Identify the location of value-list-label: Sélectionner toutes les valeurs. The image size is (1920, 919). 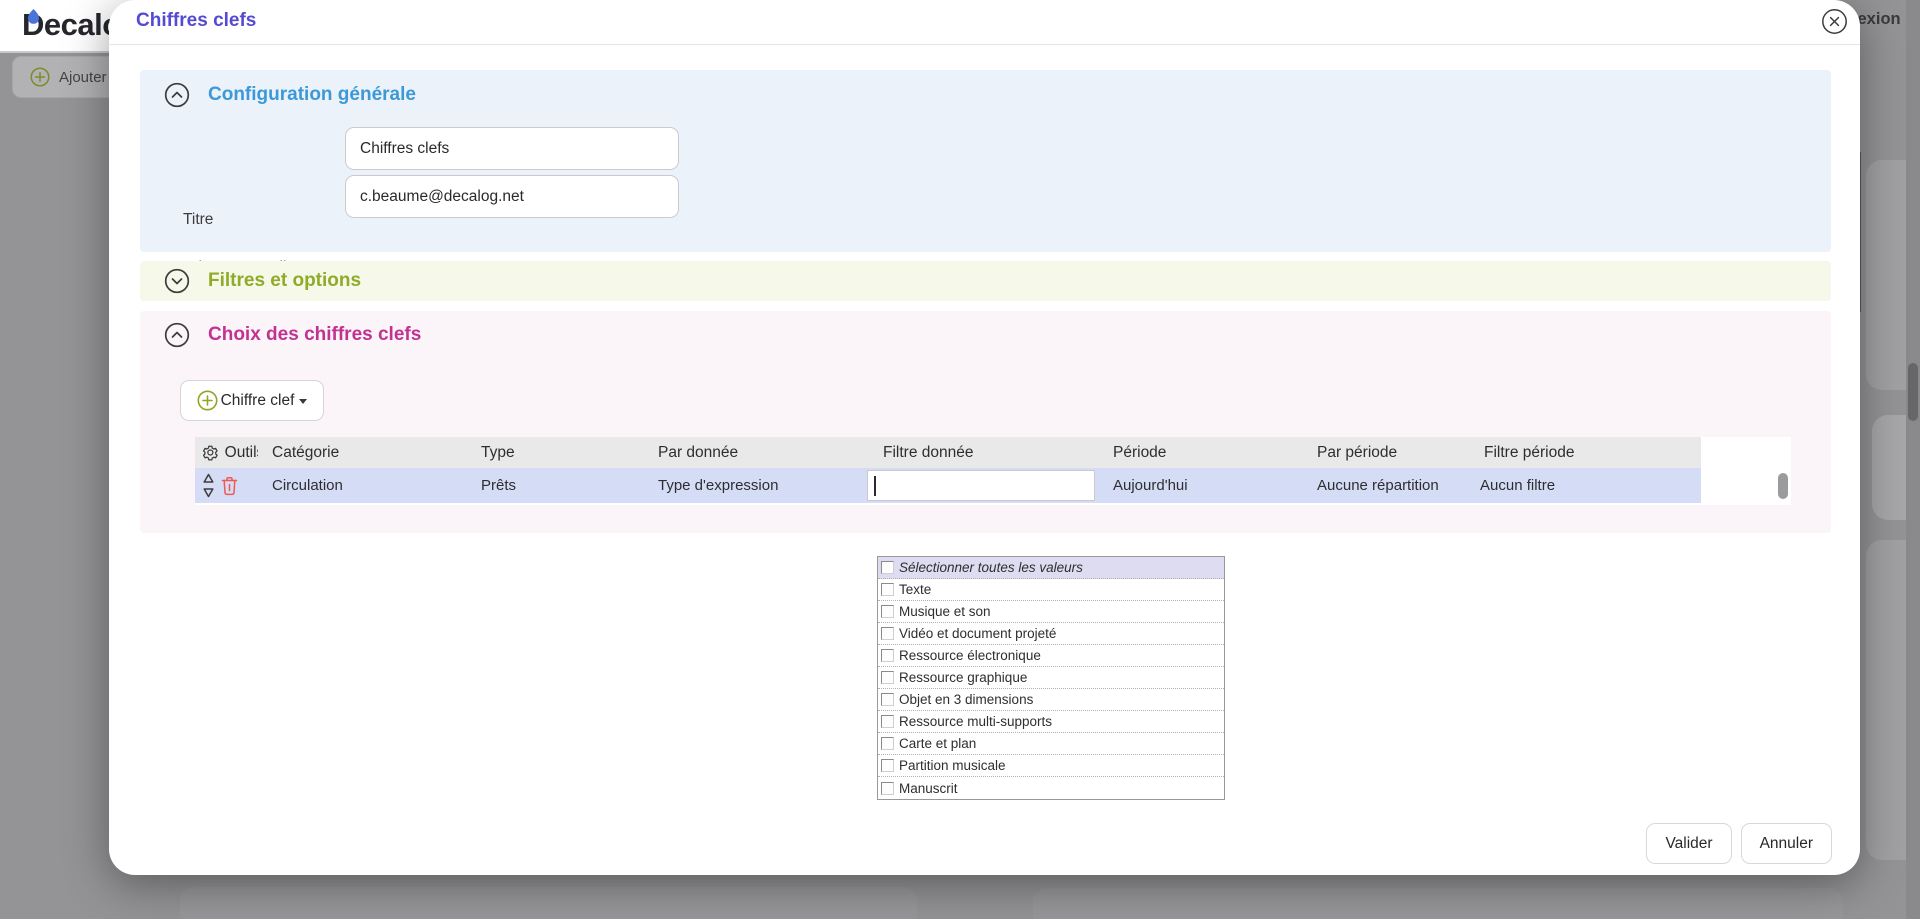
(991, 567).